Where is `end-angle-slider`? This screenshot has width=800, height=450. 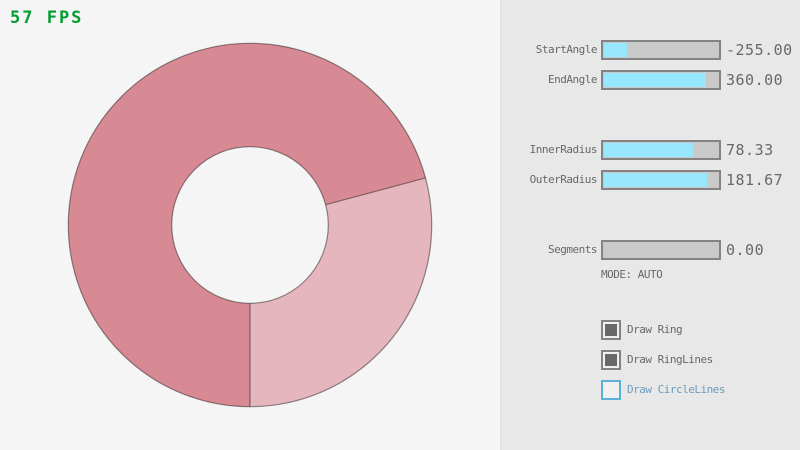 end-angle-slider is located at coordinates (661, 80).